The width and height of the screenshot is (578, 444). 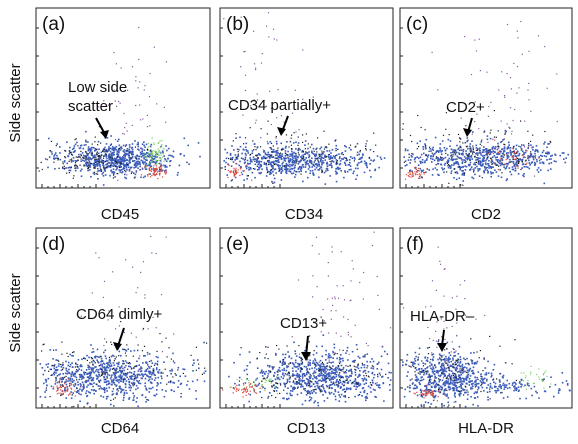 I want to click on axis-ticks, so click(x=250, y=107).